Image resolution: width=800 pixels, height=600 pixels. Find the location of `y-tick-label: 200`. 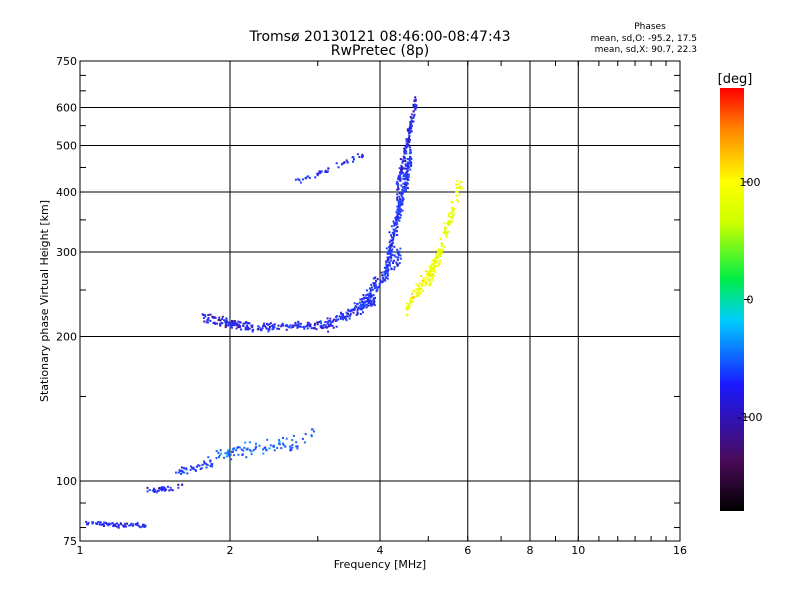

y-tick-label: 200 is located at coordinates (66, 337).